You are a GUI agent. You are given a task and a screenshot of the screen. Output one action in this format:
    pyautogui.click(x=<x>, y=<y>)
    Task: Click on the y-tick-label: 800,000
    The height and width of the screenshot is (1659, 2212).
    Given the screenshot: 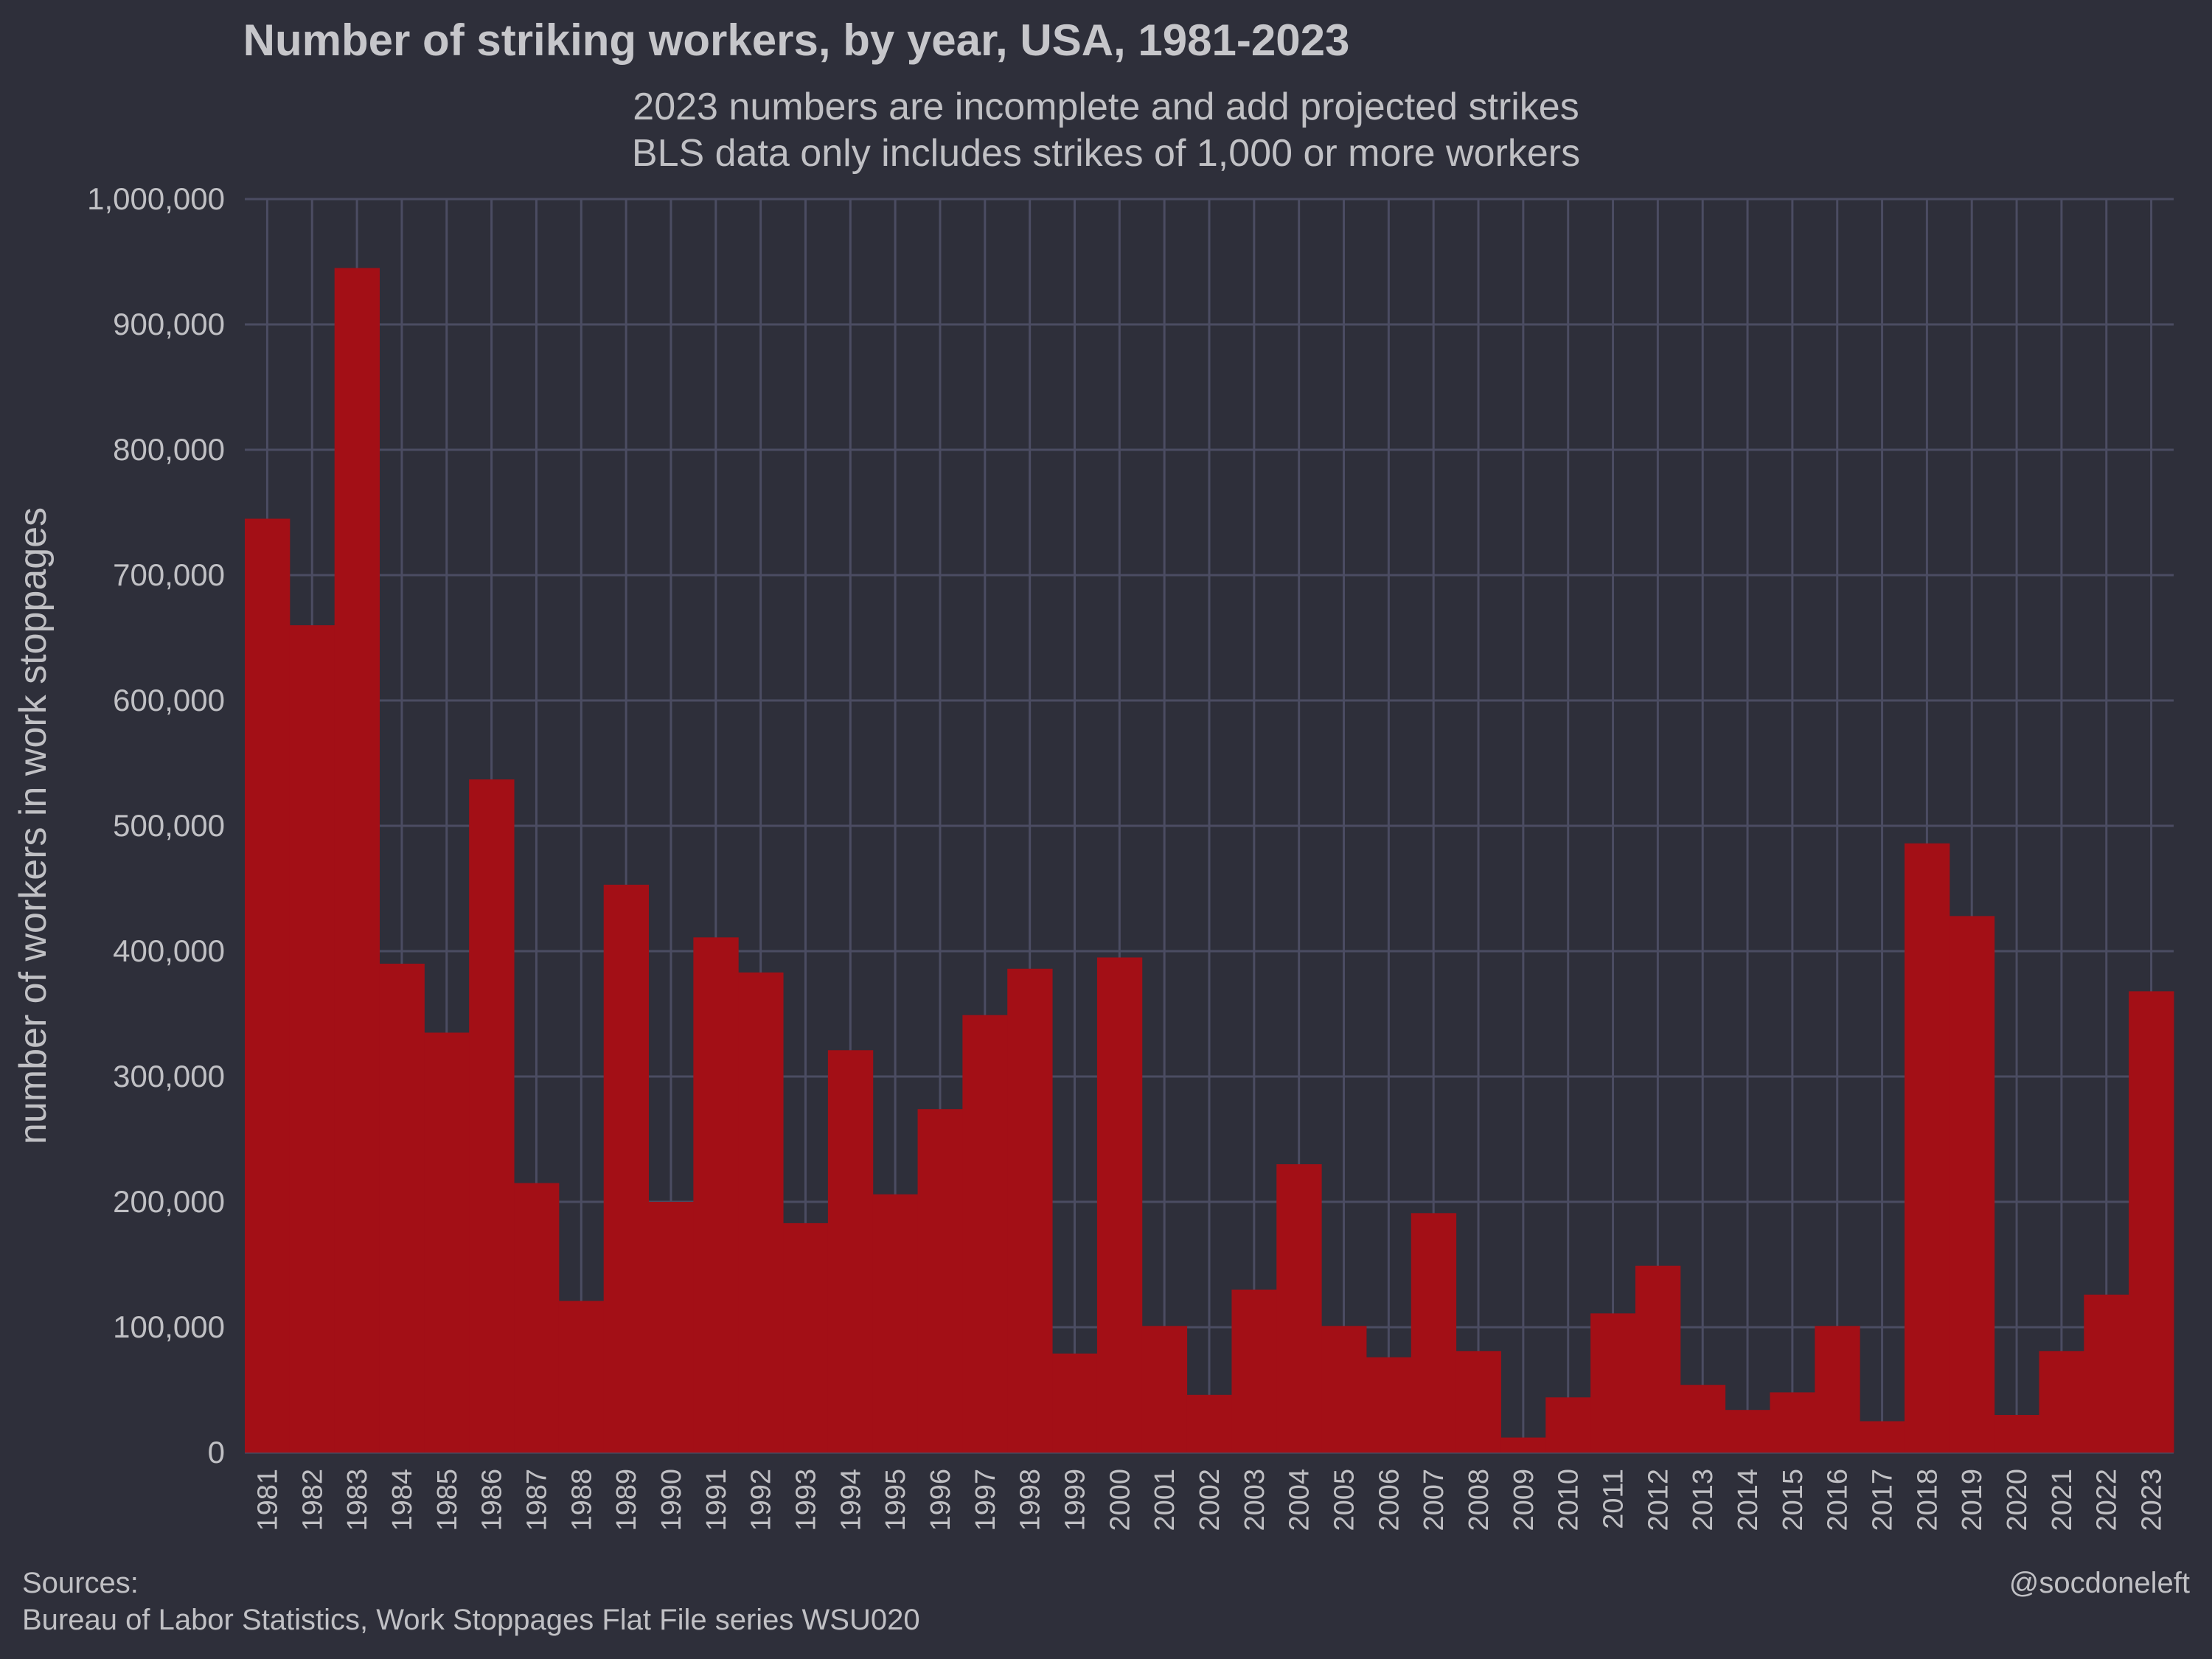 What is the action you would take?
    pyautogui.click(x=169, y=449)
    